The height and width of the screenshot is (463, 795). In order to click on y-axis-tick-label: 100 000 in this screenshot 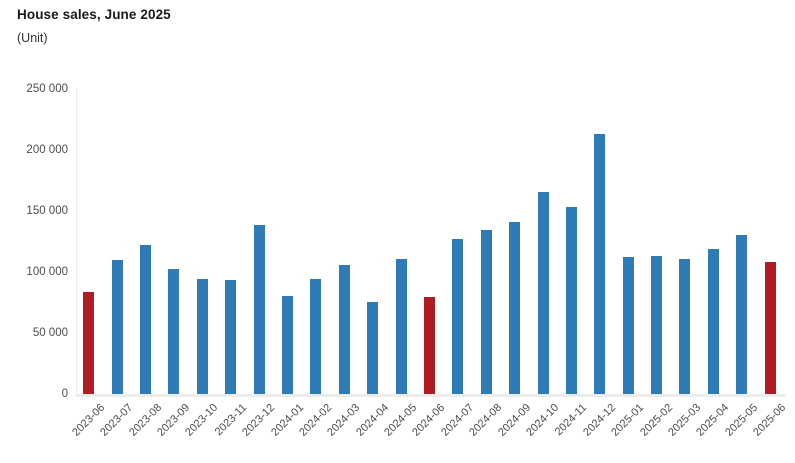, I will do `click(47, 271)`.